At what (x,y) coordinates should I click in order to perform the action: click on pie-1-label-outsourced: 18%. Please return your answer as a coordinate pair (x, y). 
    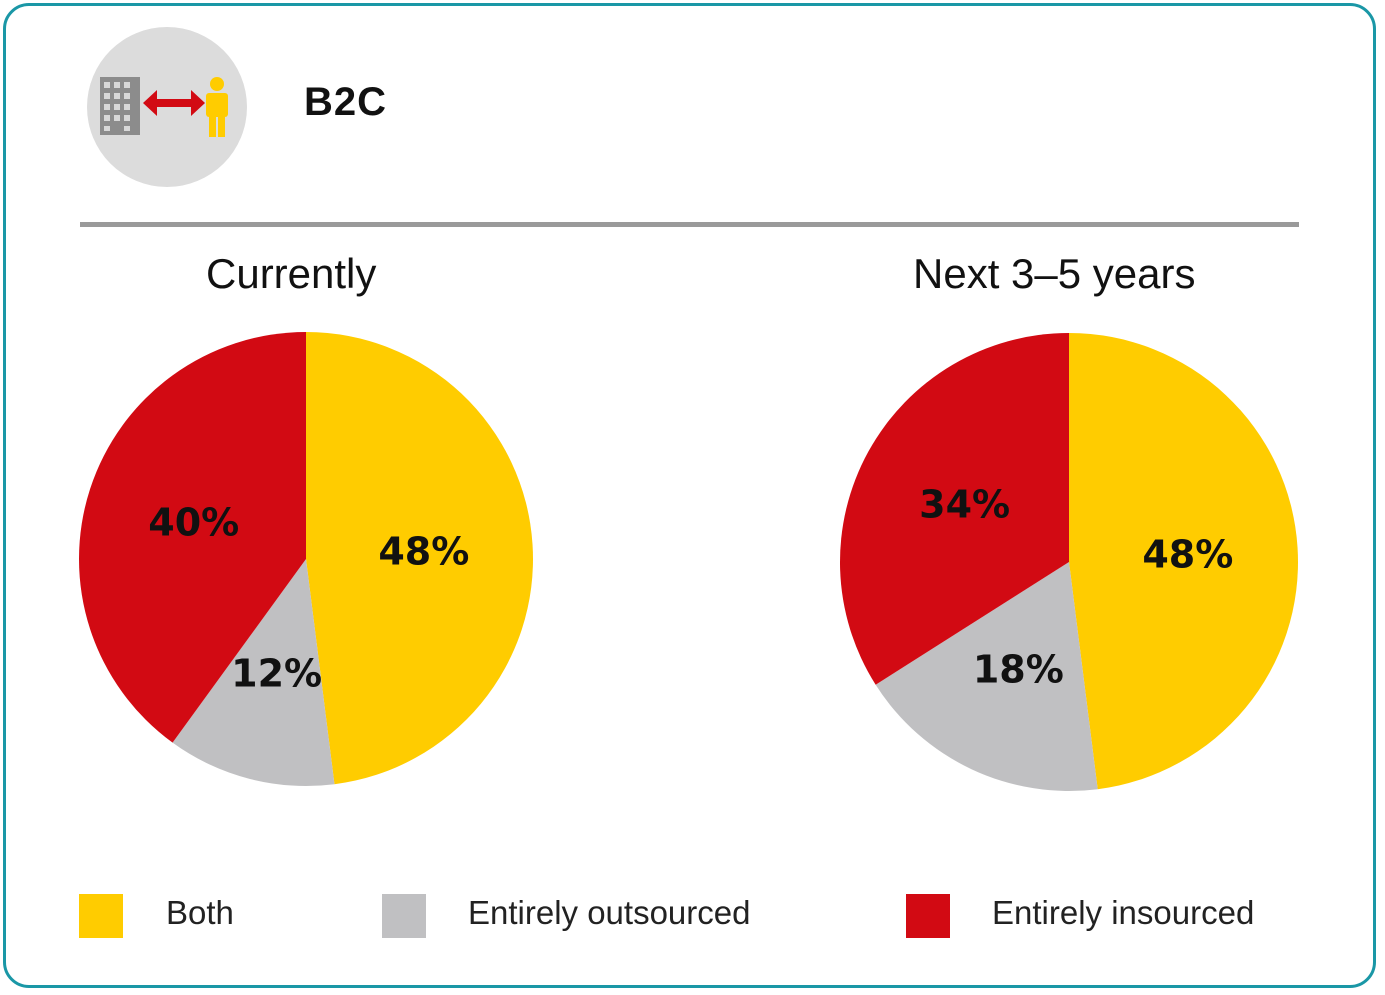
    Looking at the image, I should click on (1018, 670).